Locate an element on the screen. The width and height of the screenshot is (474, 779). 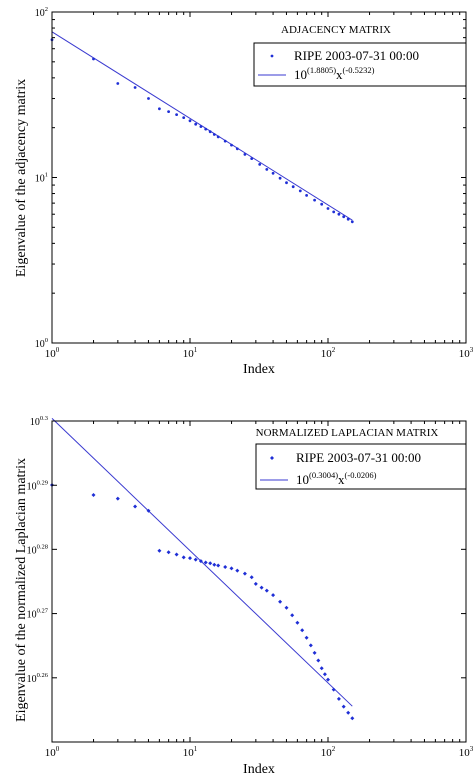
laplacian-legend-series-label: RIPE 2003-07-31 00:00 is located at coordinates (358, 457).